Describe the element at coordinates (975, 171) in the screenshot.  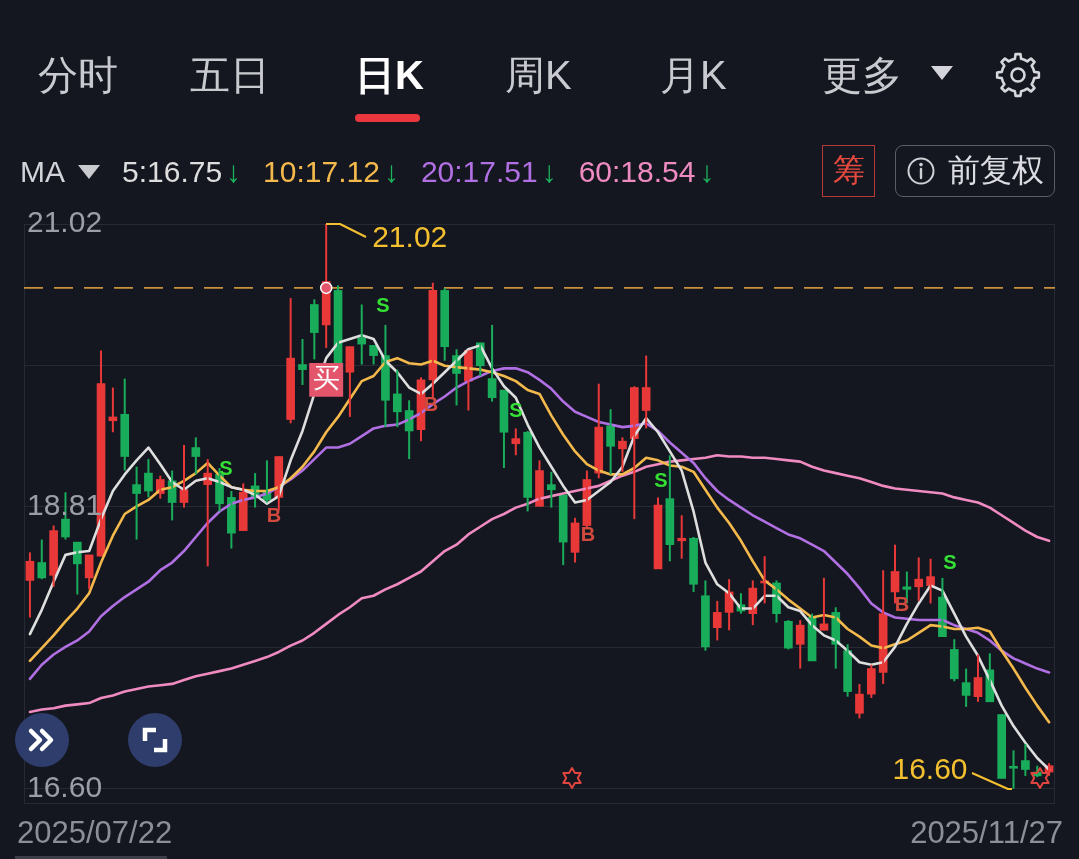
I see `text: 前复权` at that location.